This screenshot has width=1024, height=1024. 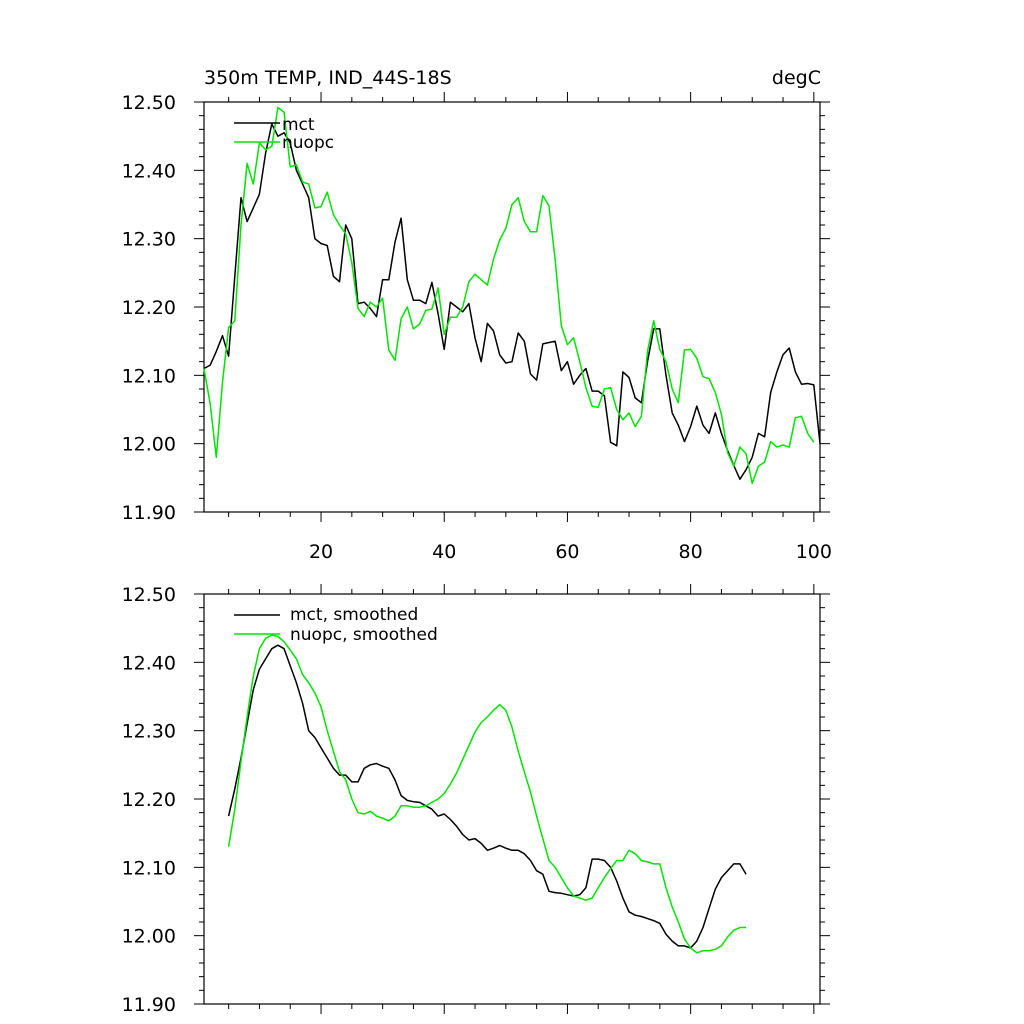 I want to click on bottom-plot-legend: mct, smoothed nuopc, smoothed, so click(x=336, y=625).